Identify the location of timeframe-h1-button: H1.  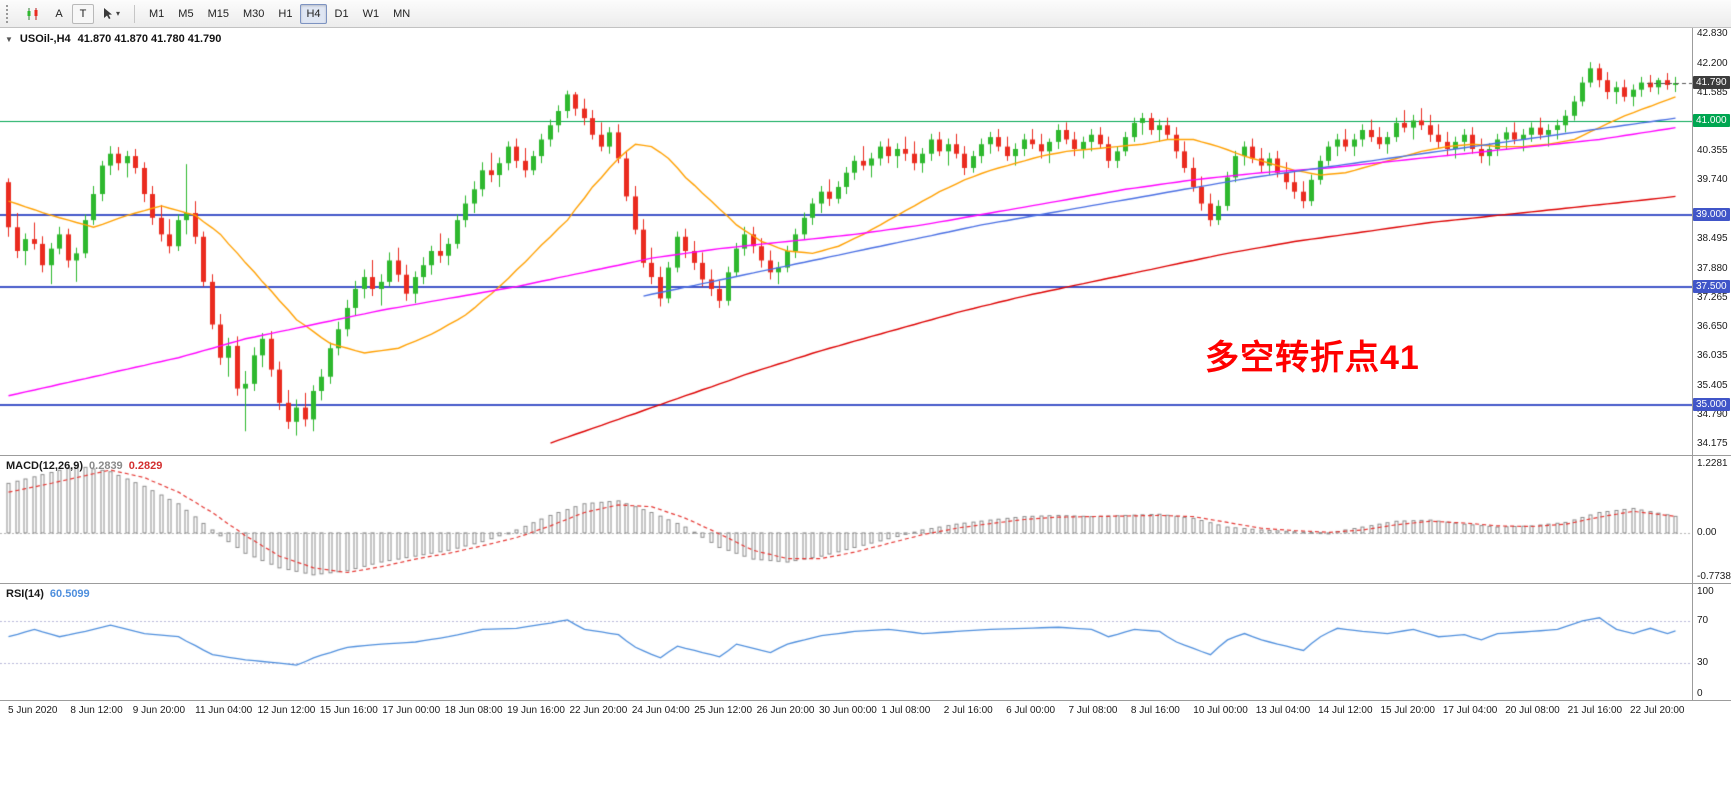
(285, 14).